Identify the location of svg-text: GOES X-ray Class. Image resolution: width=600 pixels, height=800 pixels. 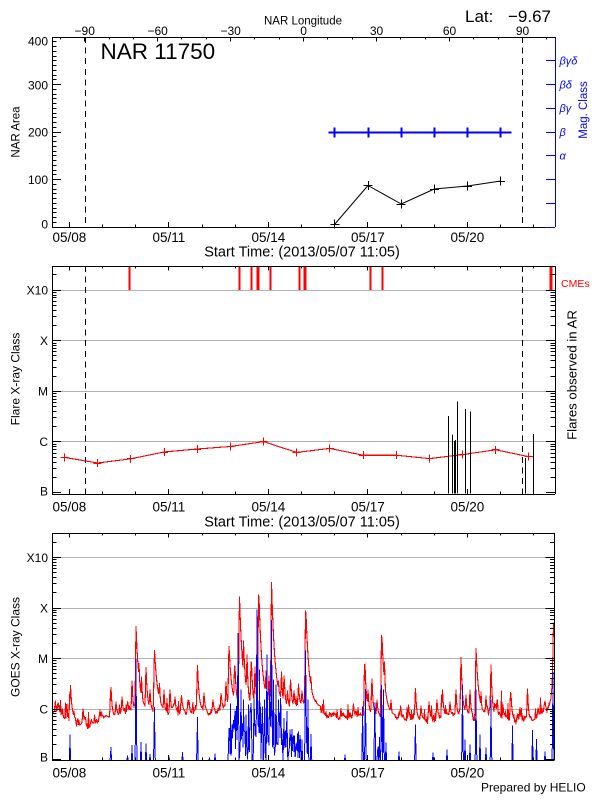
(16, 647).